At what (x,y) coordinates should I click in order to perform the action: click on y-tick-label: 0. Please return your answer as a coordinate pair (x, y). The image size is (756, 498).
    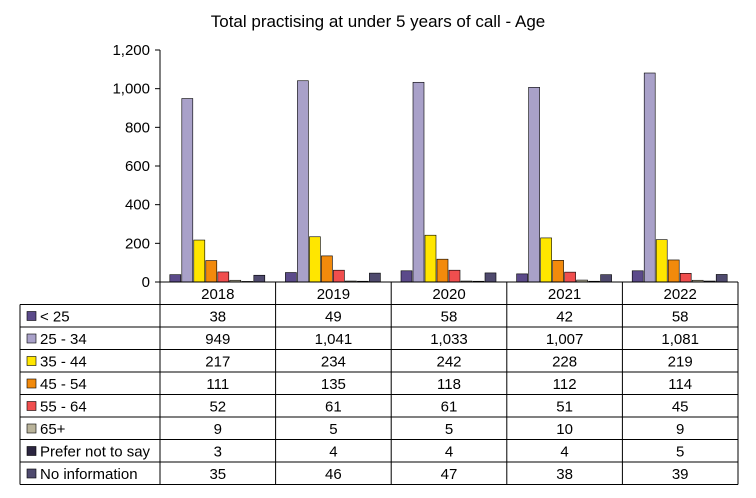
    Looking at the image, I should click on (146, 282).